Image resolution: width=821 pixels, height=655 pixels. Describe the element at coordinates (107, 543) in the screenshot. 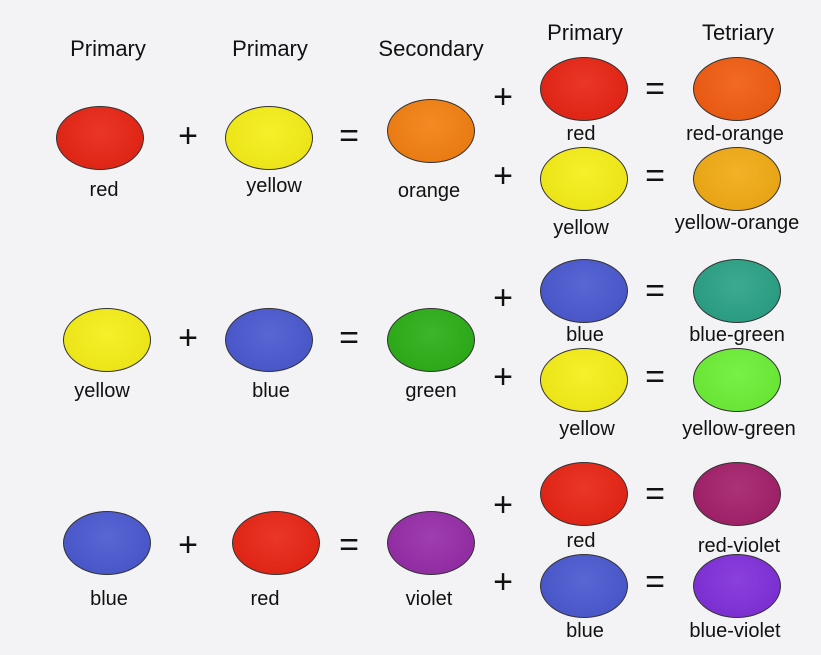

I see `swatch-row3-primary-a` at that location.